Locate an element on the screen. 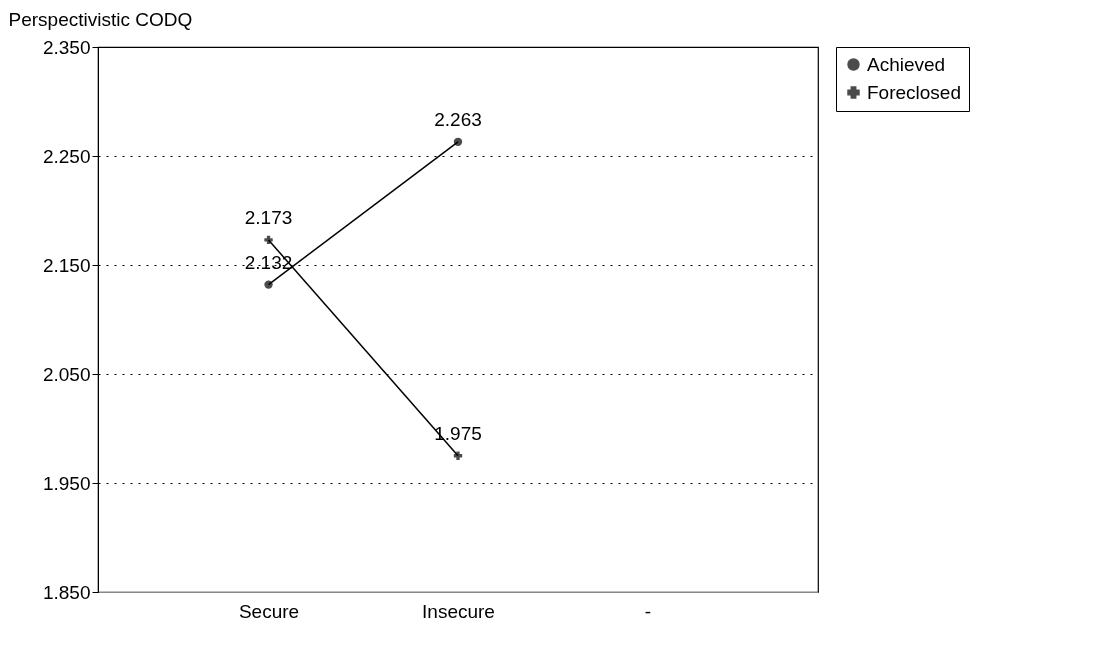 The image size is (1109, 656). y-tick-label: 2.250 is located at coordinates (66, 156).